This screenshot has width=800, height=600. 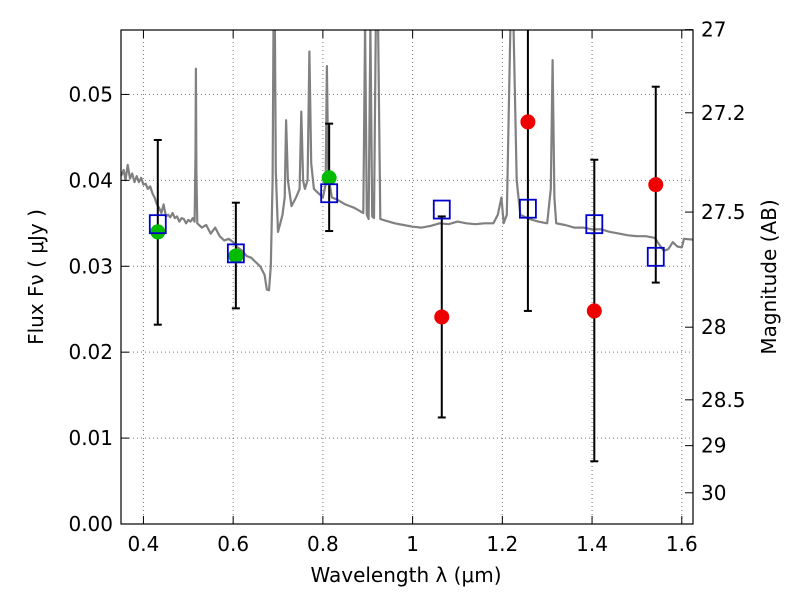 I want to click on y-tick-label: 0.04, so click(x=90, y=180).